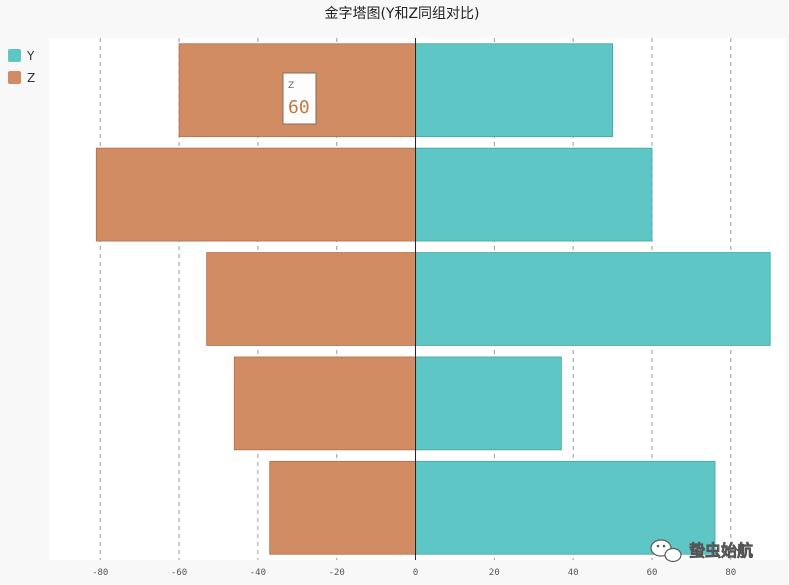 The width and height of the screenshot is (789, 585). What do you see at coordinates (337, 573) in the screenshot?
I see `x-tick-label: -20` at bounding box center [337, 573].